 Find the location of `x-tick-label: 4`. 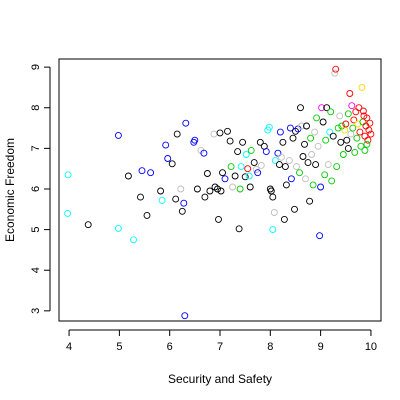

x-tick-label: 4 is located at coordinates (69, 347).